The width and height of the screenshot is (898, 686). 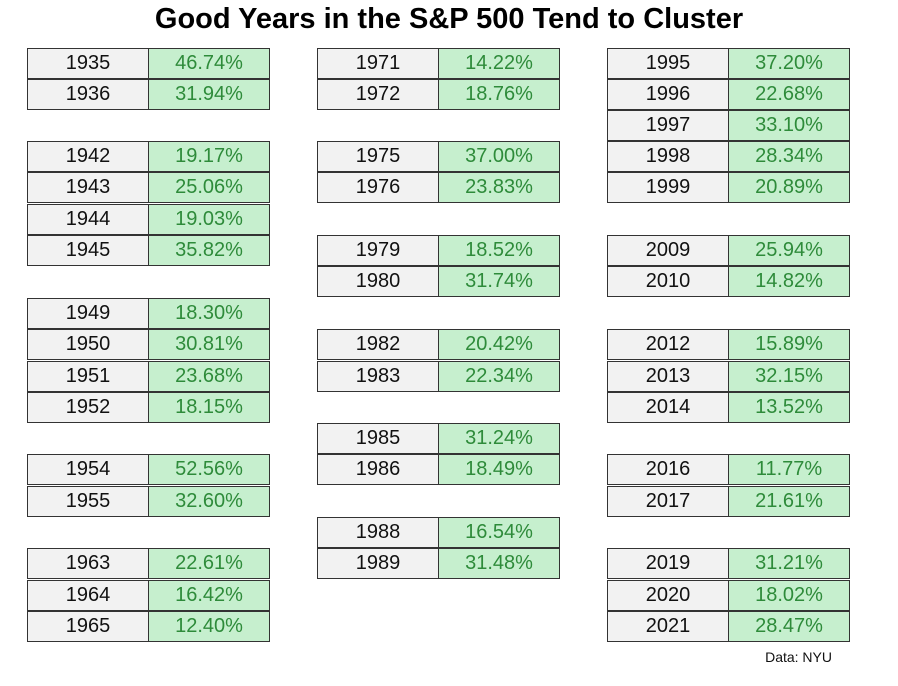 I want to click on table-row: 1998 28.34%, so click(x=728, y=156).